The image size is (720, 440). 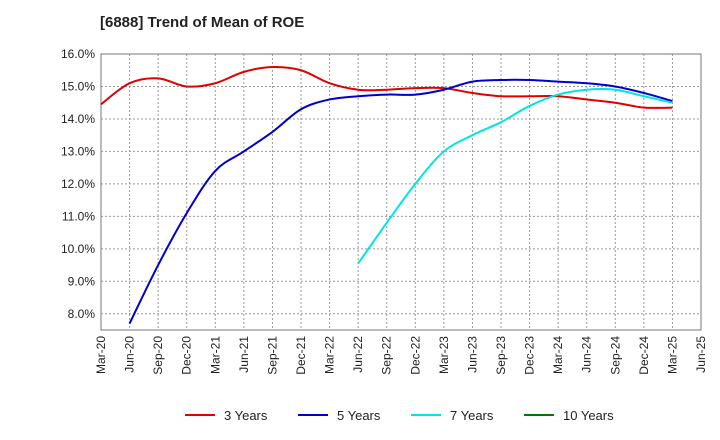 I want to click on y-tick-label: 8.0%, so click(x=82, y=314).